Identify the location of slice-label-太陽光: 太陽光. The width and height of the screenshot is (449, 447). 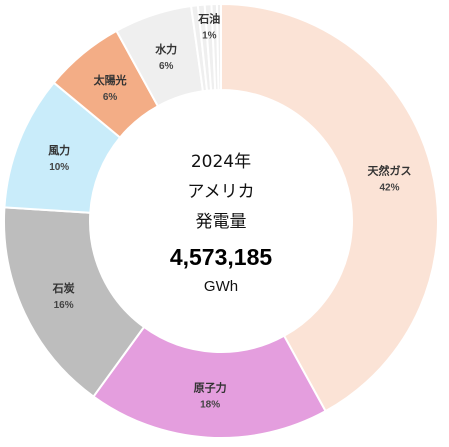
(110, 80).